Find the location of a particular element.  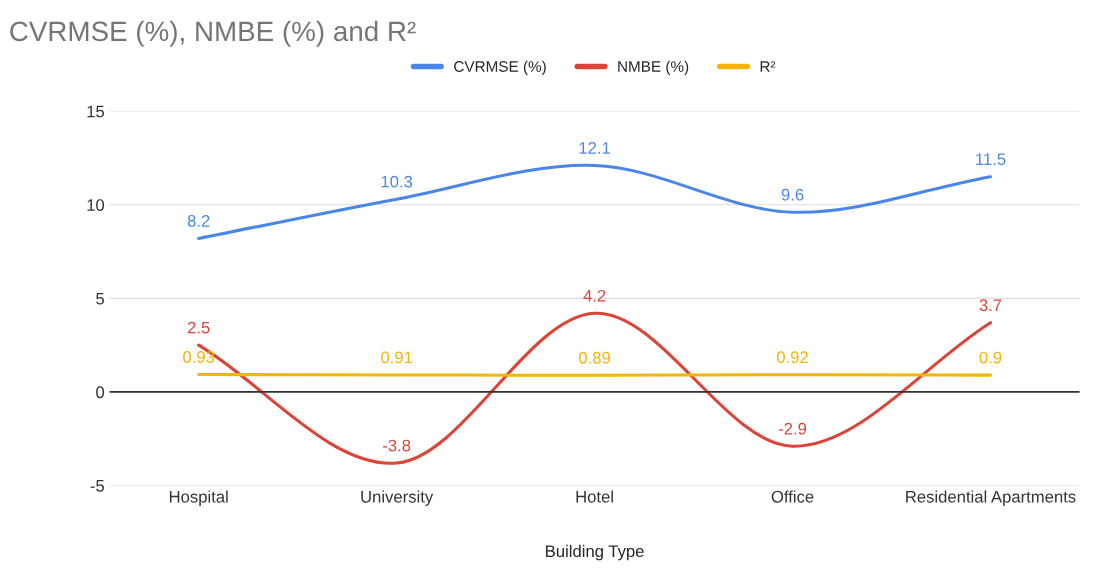

data-label: -3.8 is located at coordinates (397, 445).